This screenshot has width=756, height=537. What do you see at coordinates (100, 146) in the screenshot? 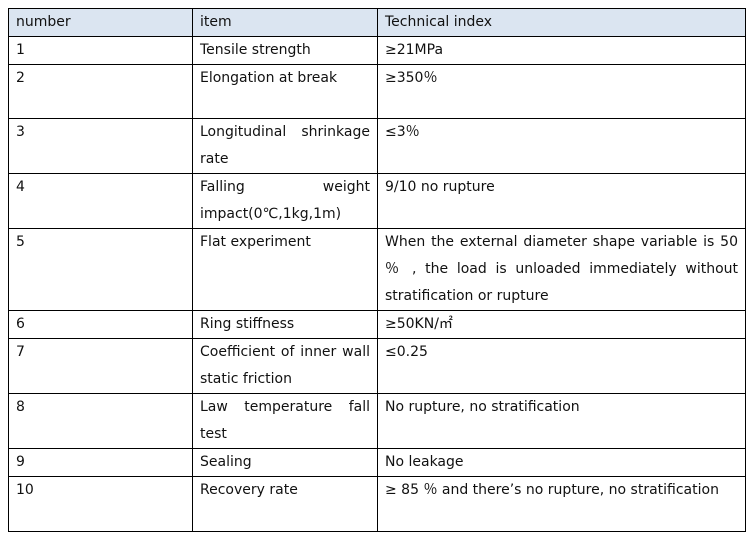
I see `table-cell: 3` at bounding box center [100, 146].